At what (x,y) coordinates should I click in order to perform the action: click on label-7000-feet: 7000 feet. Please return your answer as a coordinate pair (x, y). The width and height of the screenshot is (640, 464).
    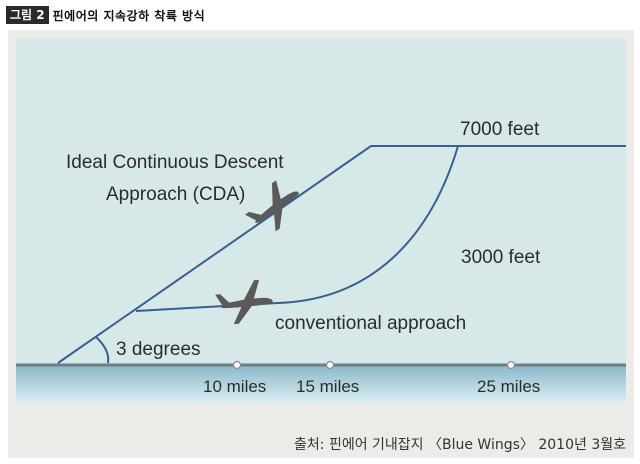
    Looking at the image, I should click on (500, 129).